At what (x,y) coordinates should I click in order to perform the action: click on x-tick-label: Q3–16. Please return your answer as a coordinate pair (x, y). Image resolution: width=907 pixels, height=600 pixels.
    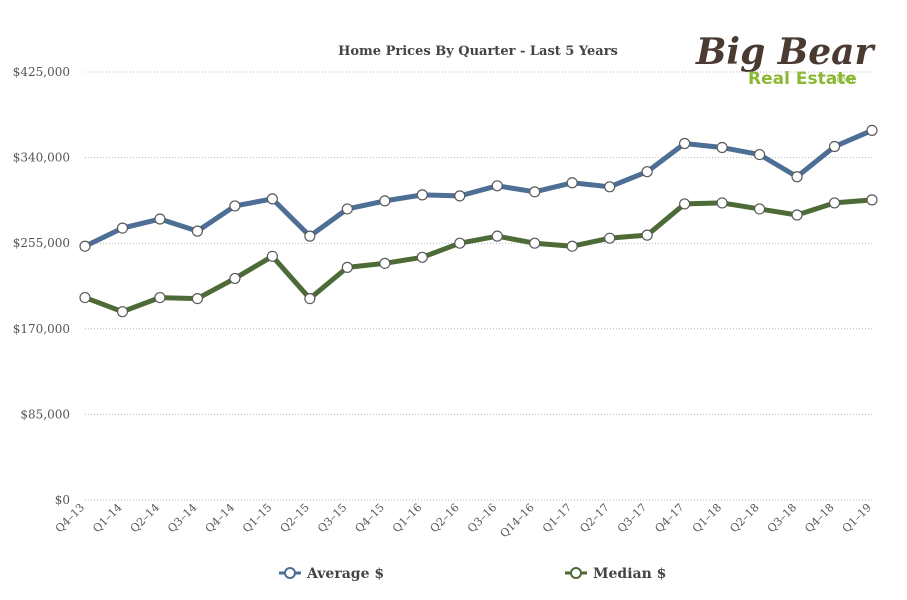
    Looking at the image, I should click on (482, 518).